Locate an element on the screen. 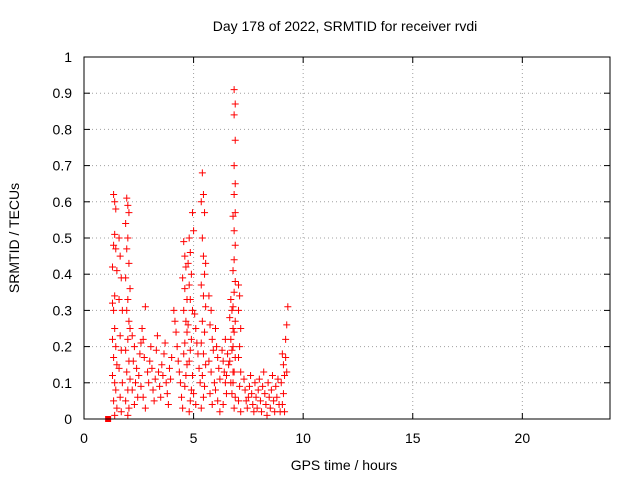  y-tick-label: 0.9 is located at coordinates (63, 93).